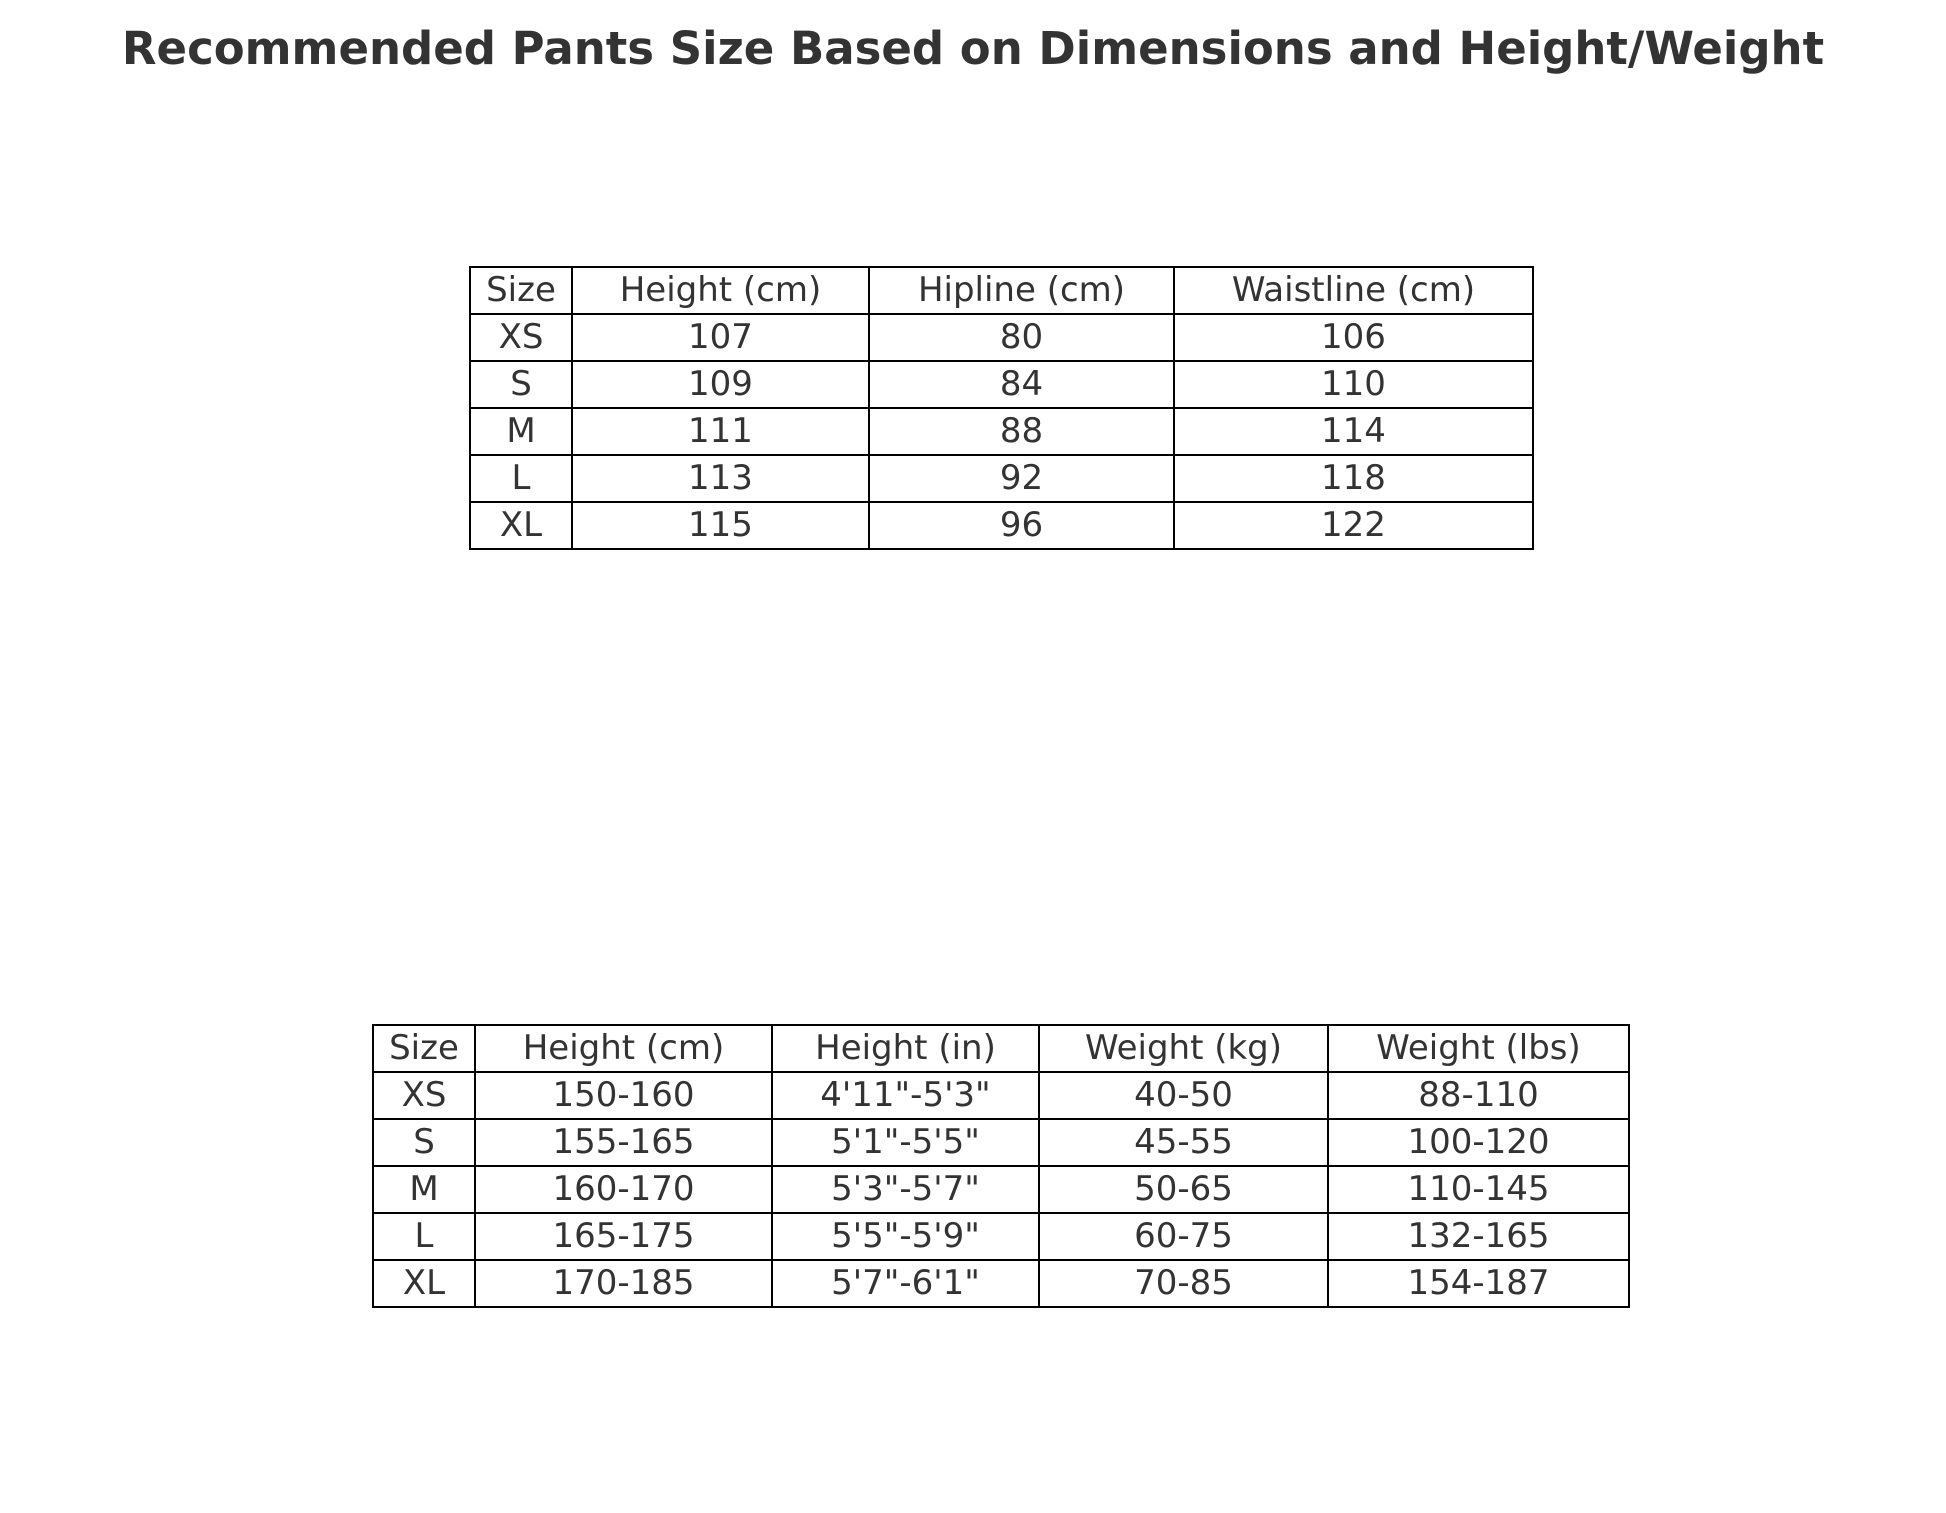 The width and height of the screenshot is (1946, 1513). Describe the element at coordinates (720, 384) in the screenshot. I see `table-cell: 109` at that location.